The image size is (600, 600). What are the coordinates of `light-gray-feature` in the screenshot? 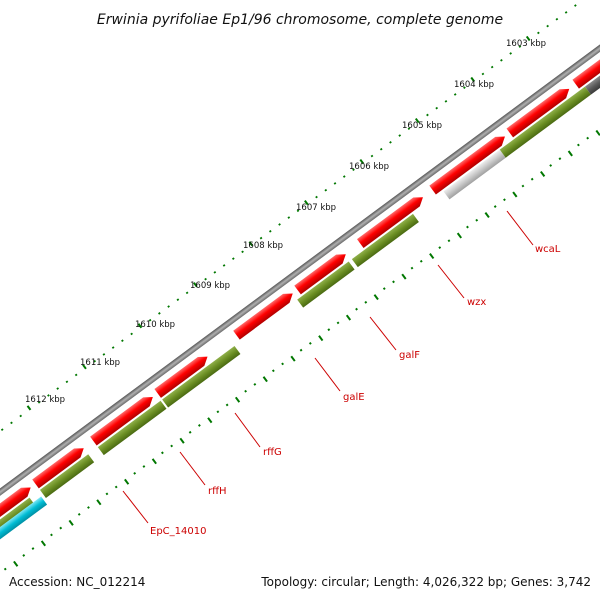 It's located at (474, 174).